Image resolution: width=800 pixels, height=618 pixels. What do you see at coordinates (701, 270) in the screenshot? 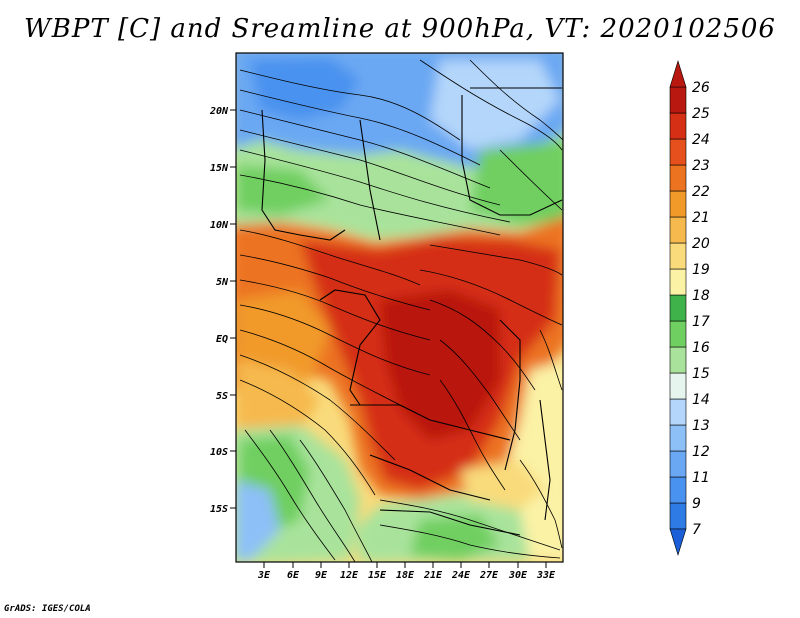
I see `colorbar-label: 19` at bounding box center [701, 270].